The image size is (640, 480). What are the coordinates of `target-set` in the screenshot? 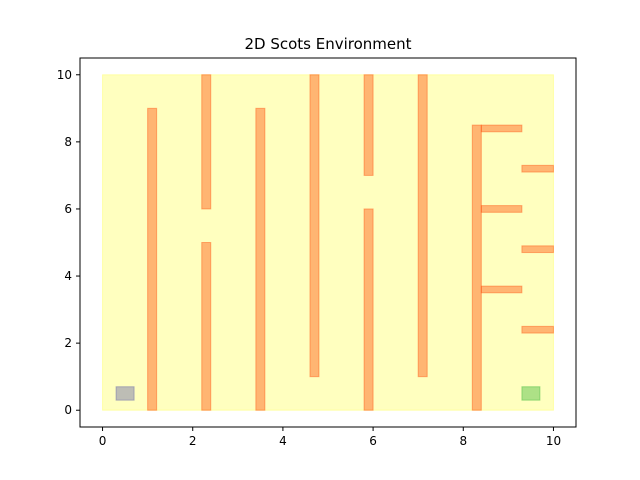 It's located at (531, 393).